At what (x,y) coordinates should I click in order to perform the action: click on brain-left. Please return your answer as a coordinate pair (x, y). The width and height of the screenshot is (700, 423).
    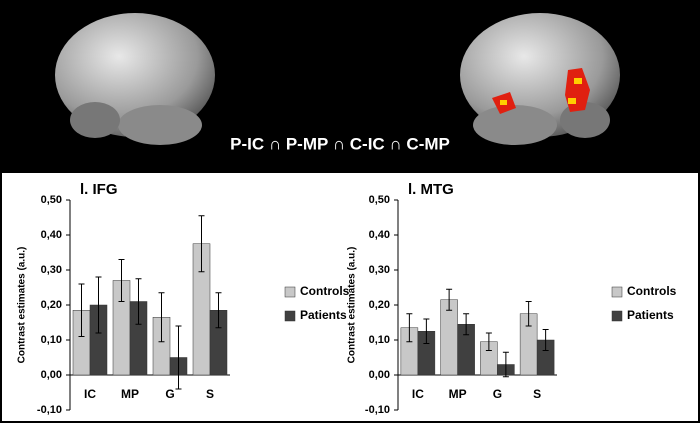
    Looking at the image, I should click on (135, 79).